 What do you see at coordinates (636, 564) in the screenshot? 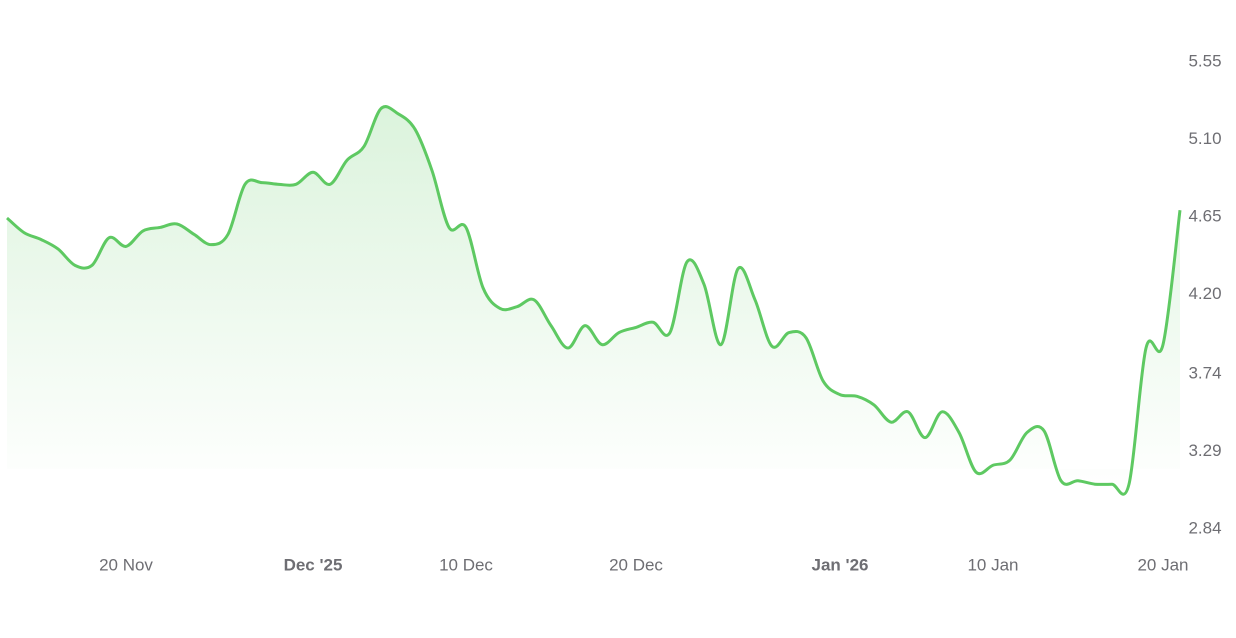
I see `x-tick-label: 20 Dec` at bounding box center [636, 564].